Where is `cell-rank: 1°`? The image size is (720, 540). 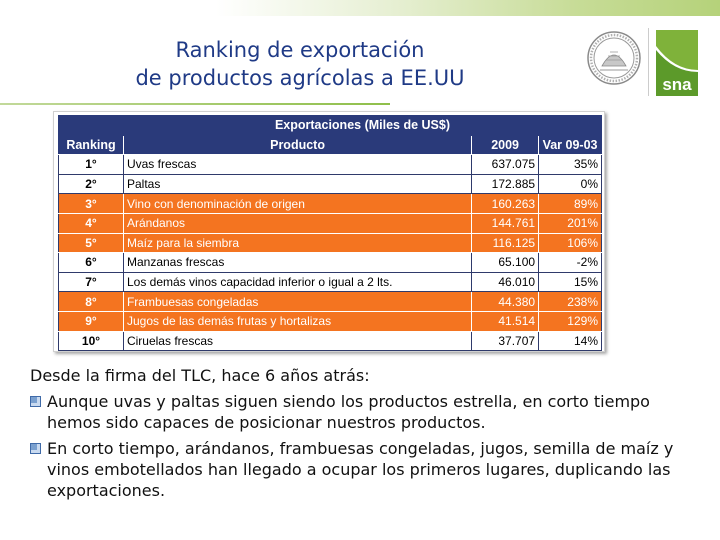
cell-rank: 1° is located at coordinates (91, 164).